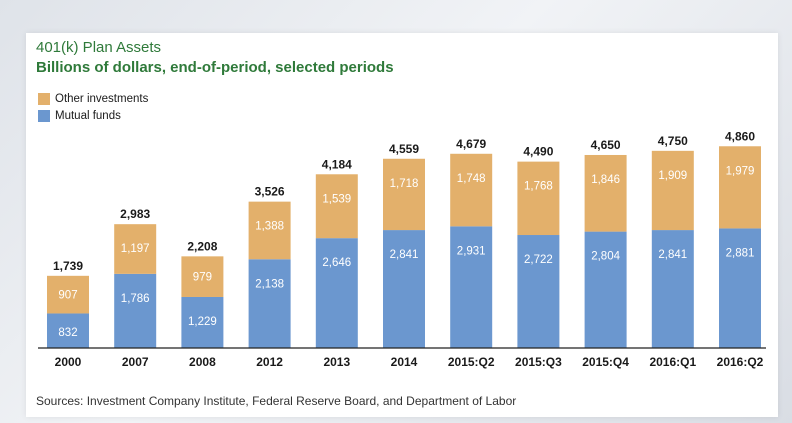  Describe the element at coordinates (135, 362) in the screenshot. I see `x-tick-label: 2007` at that location.